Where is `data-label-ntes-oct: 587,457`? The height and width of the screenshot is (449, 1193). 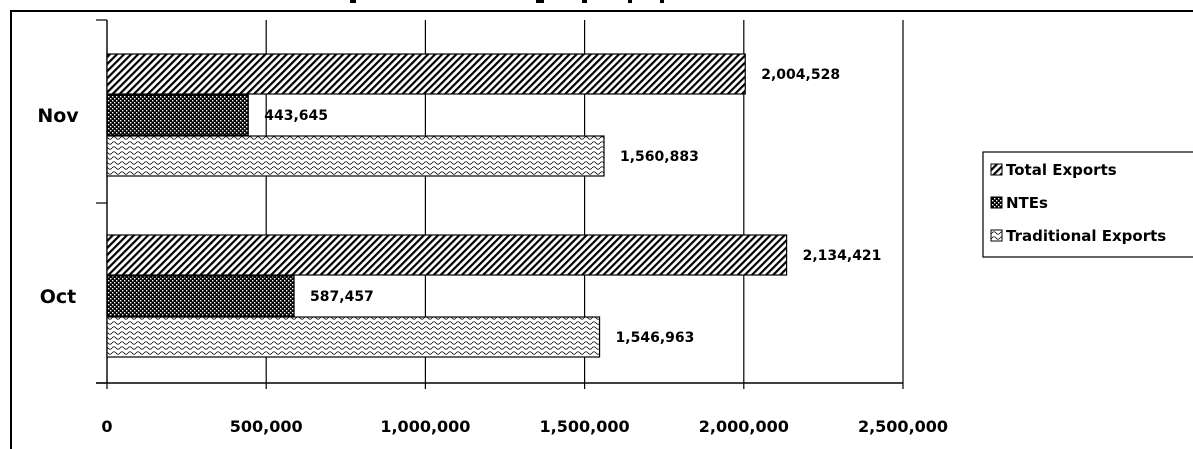
data-label-ntes-oct: 587,457 is located at coordinates (342, 297).